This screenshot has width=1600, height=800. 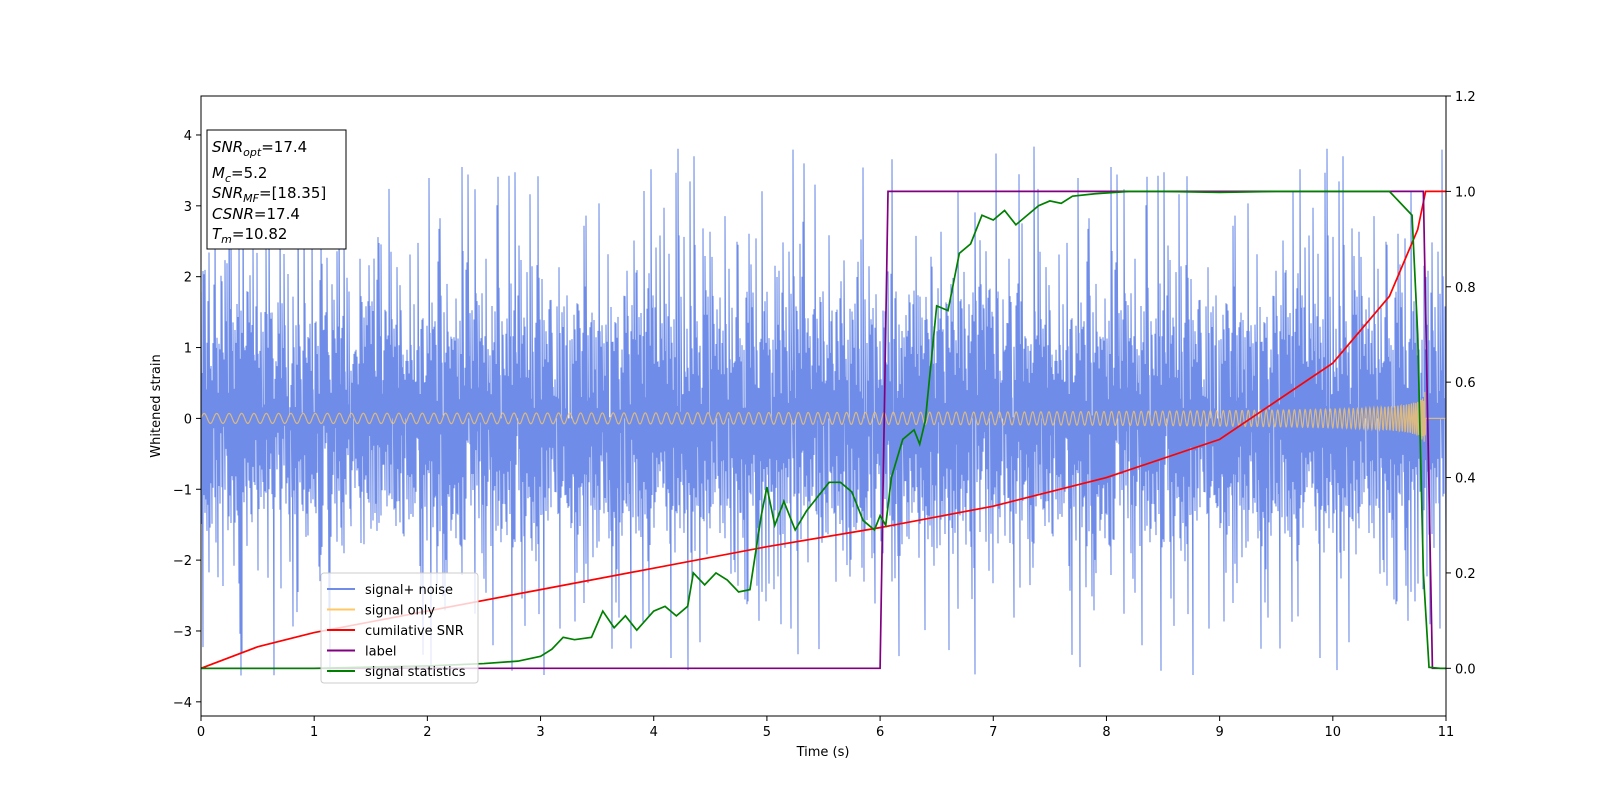 I want to click on info-snr-opt-base: SNR, so click(x=227, y=147).